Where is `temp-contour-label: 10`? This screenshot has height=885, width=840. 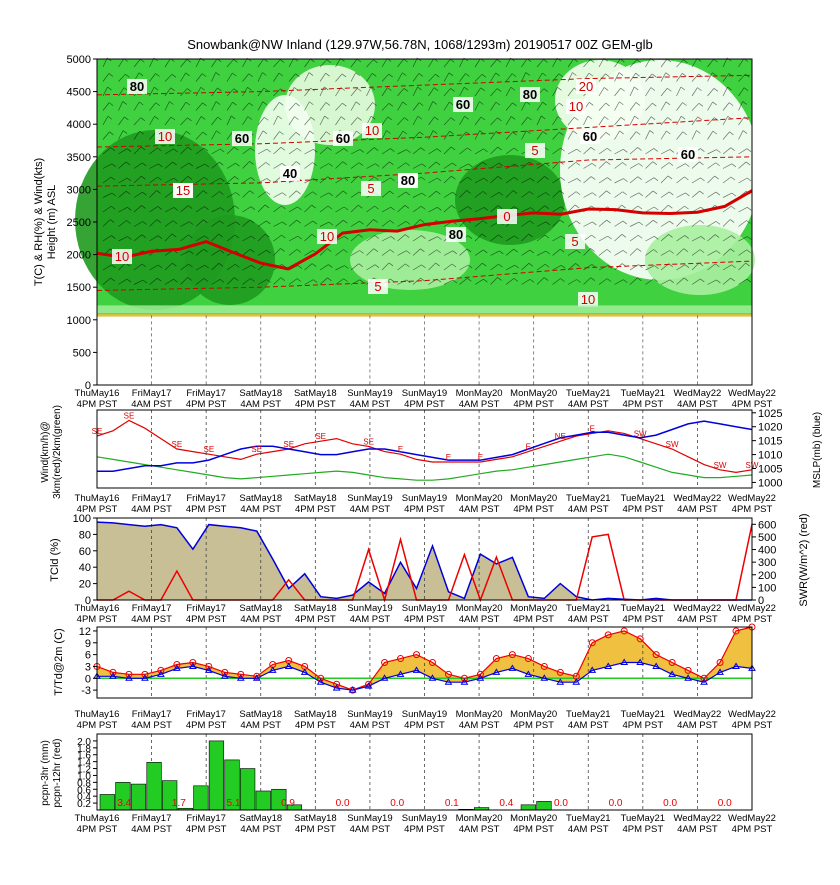 temp-contour-label: 10 is located at coordinates (576, 106).